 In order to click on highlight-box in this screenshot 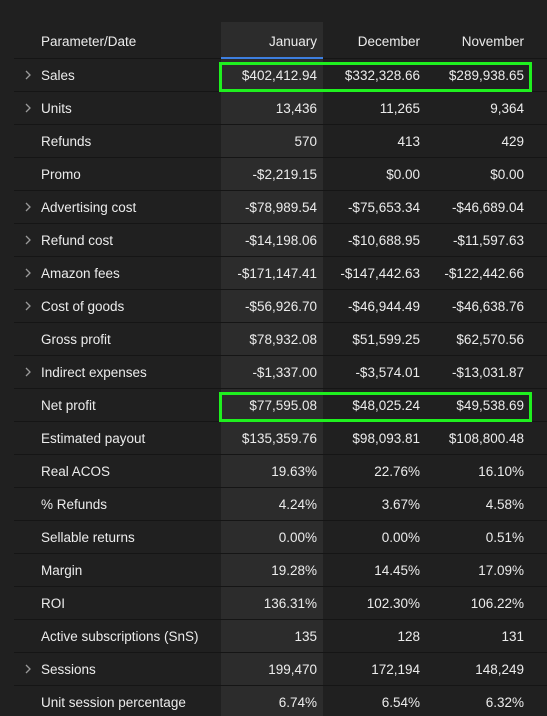, I will do `click(375, 77)`.